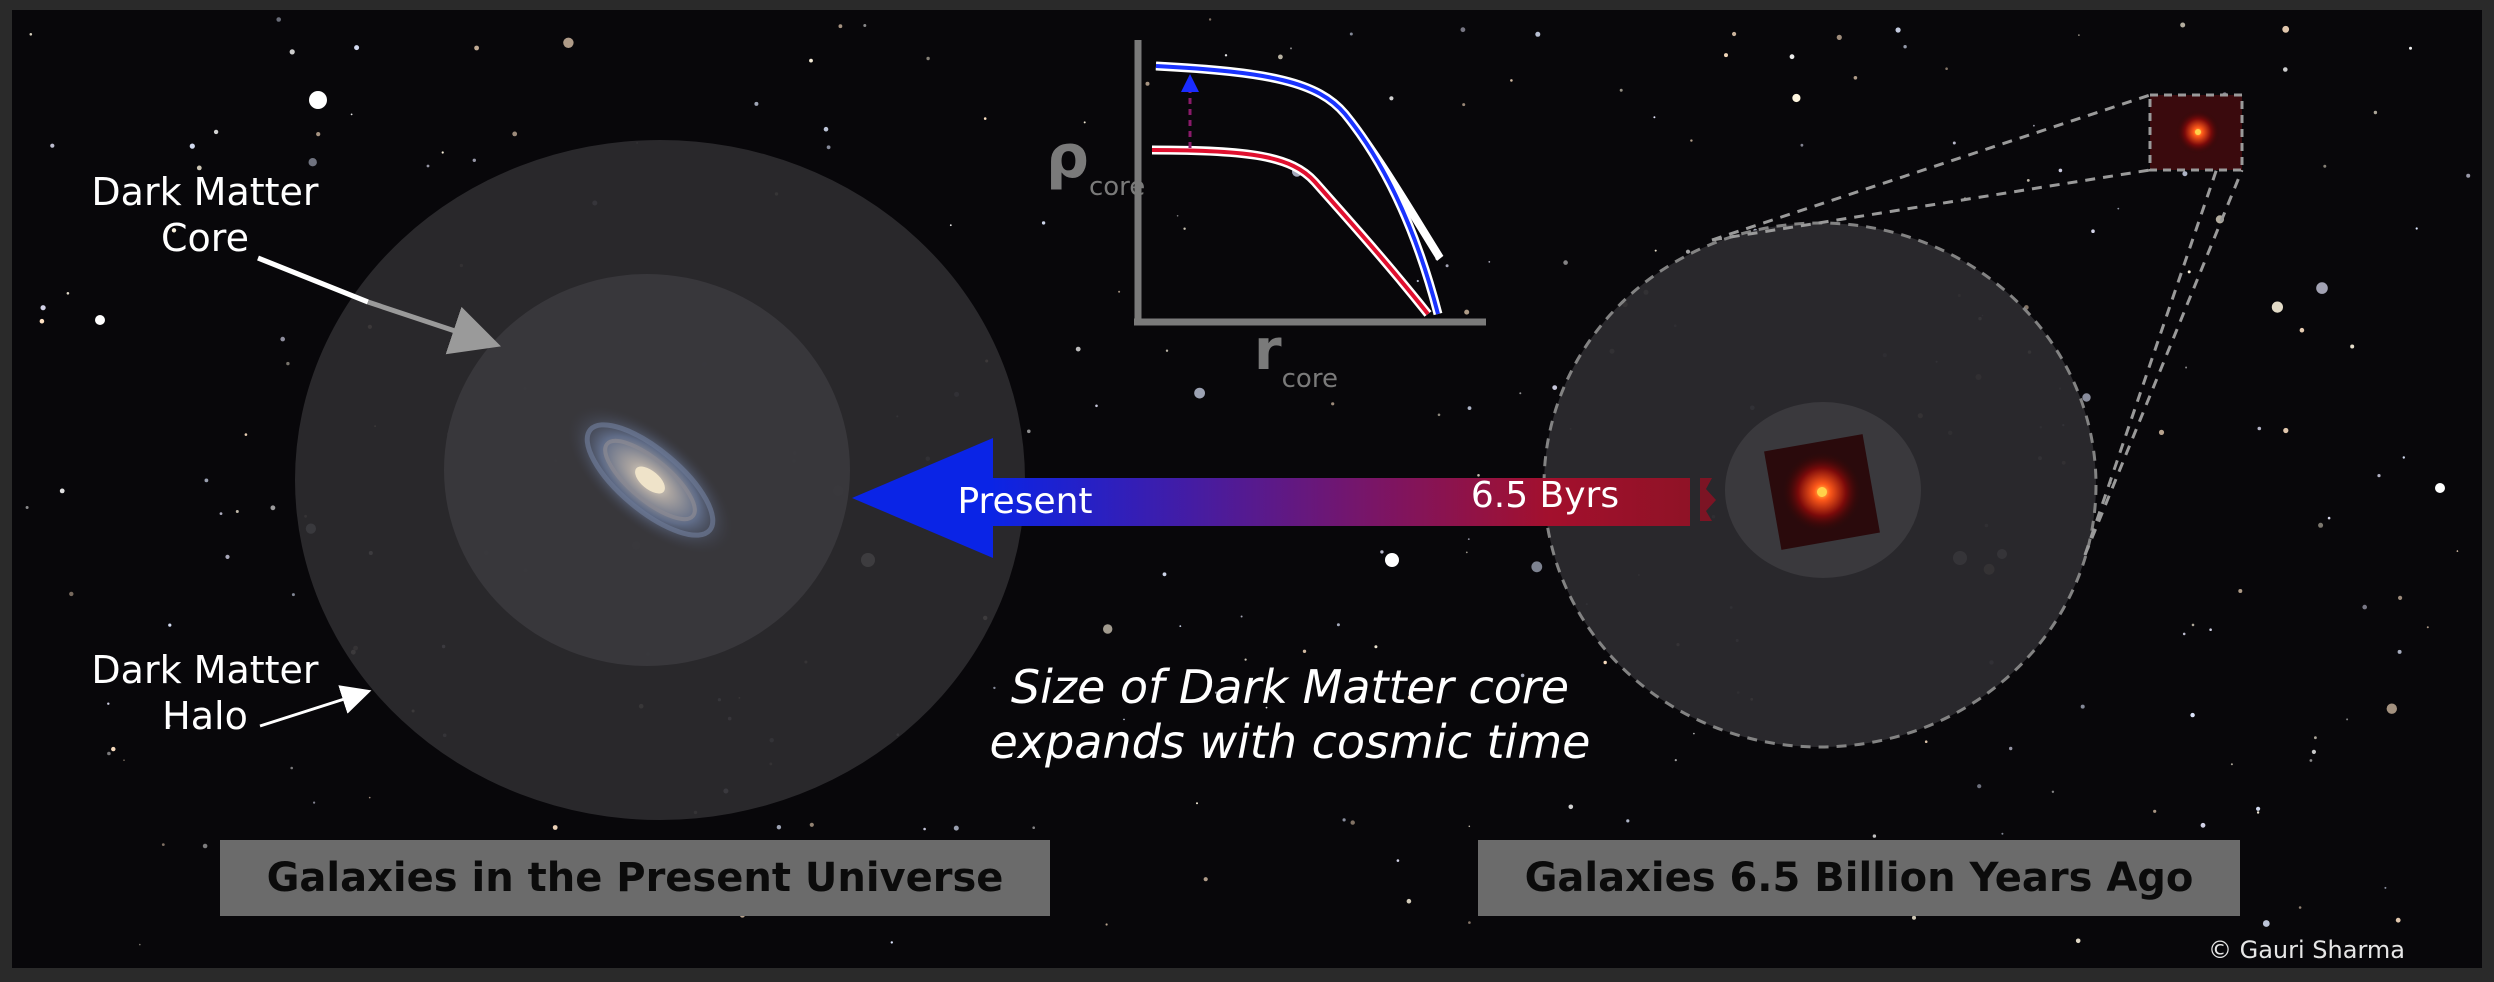 The image size is (2494, 982). I want to click on halo-pointer-arrow, so click(315, 706).